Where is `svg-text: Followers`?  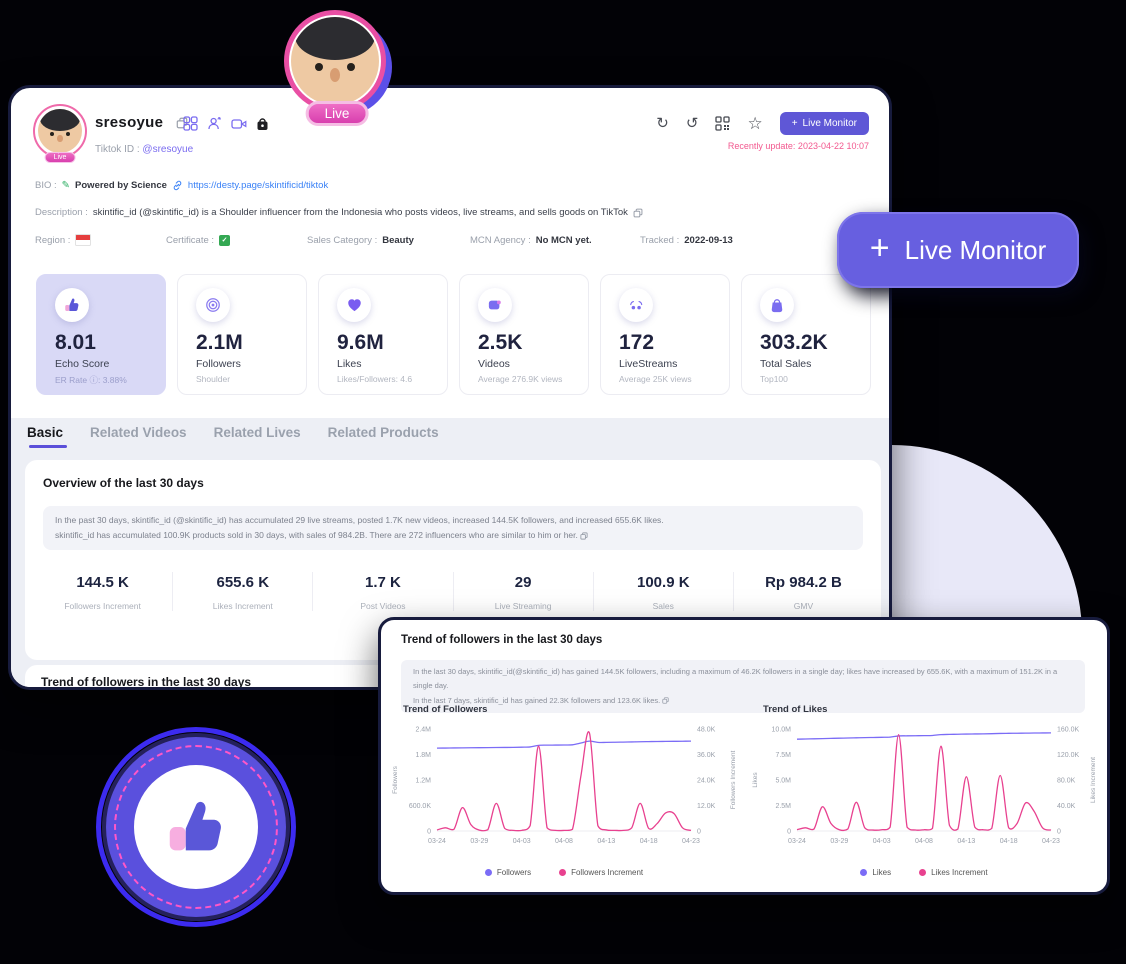 svg-text: Followers is located at coordinates (395, 779).